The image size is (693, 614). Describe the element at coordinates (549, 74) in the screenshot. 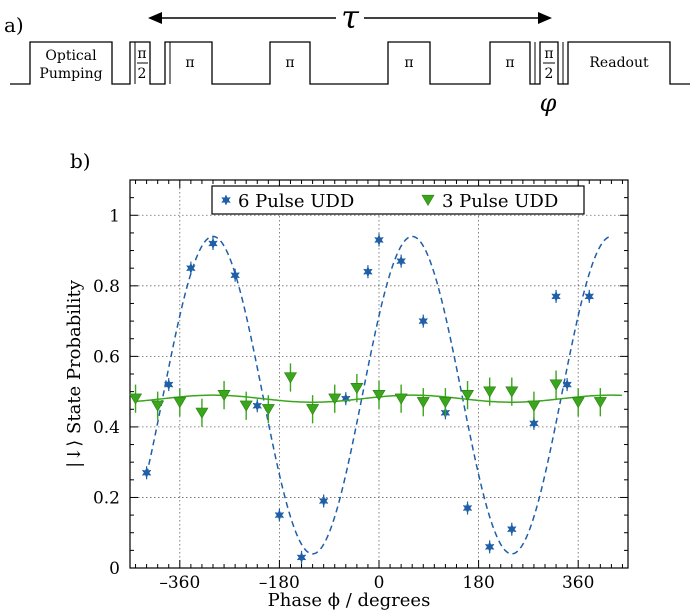

I see `half-pi-2-den: 2` at that location.